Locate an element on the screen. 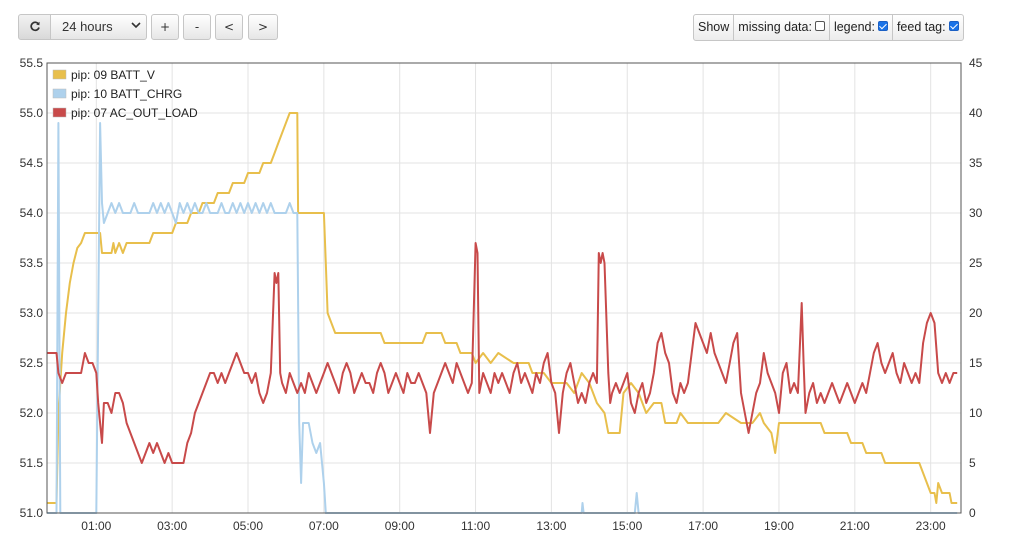 Image resolution: width=1024 pixels, height=546 pixels. left-tick-label: 54.5 is located at coordinates (32, 163).